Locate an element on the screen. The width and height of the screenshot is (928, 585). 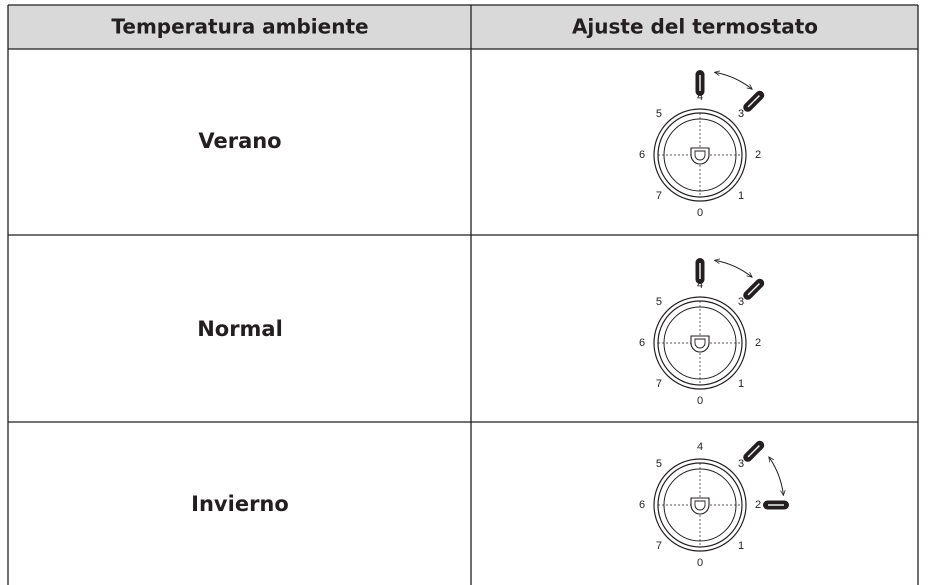
row-label: Verano is located at coordinates (239, 141).